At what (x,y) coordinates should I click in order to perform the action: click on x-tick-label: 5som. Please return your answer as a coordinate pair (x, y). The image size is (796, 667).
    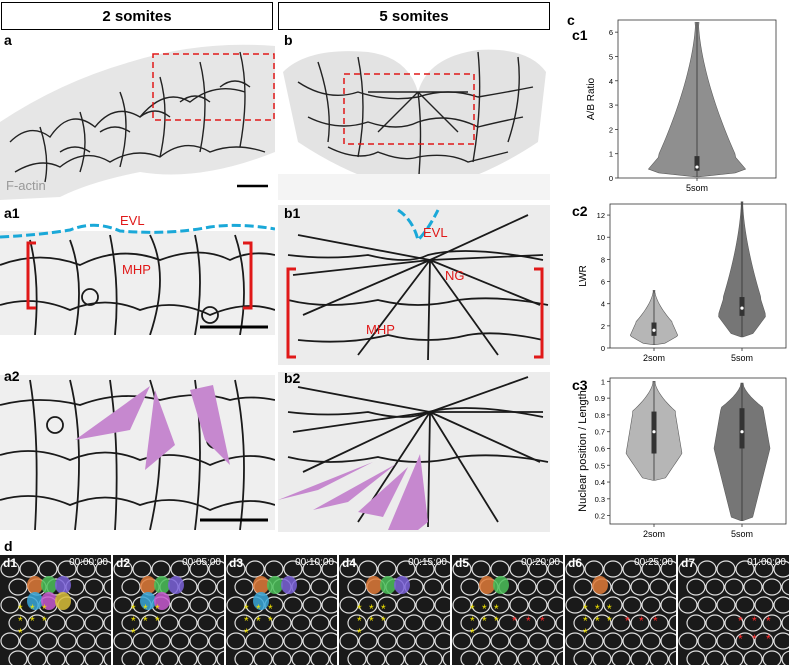
    Looking at the image, I should click on (742, 534).